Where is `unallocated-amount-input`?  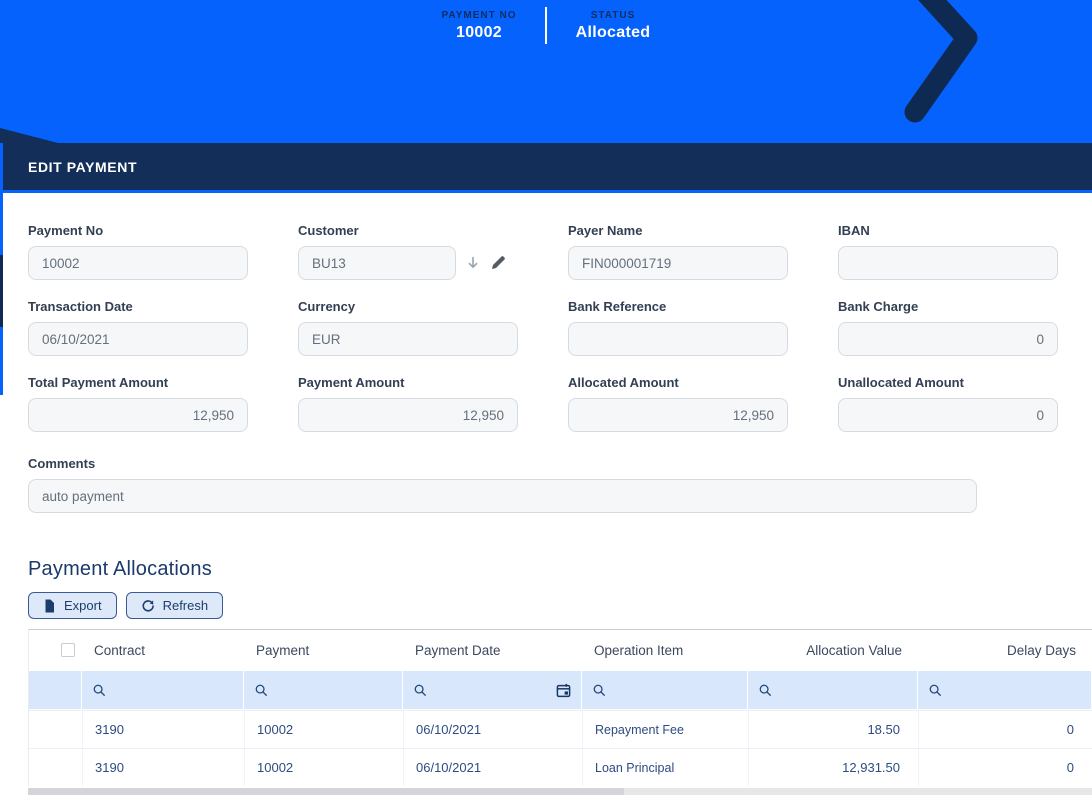
unallocated-amount-input is located at coordinates (948, 415).